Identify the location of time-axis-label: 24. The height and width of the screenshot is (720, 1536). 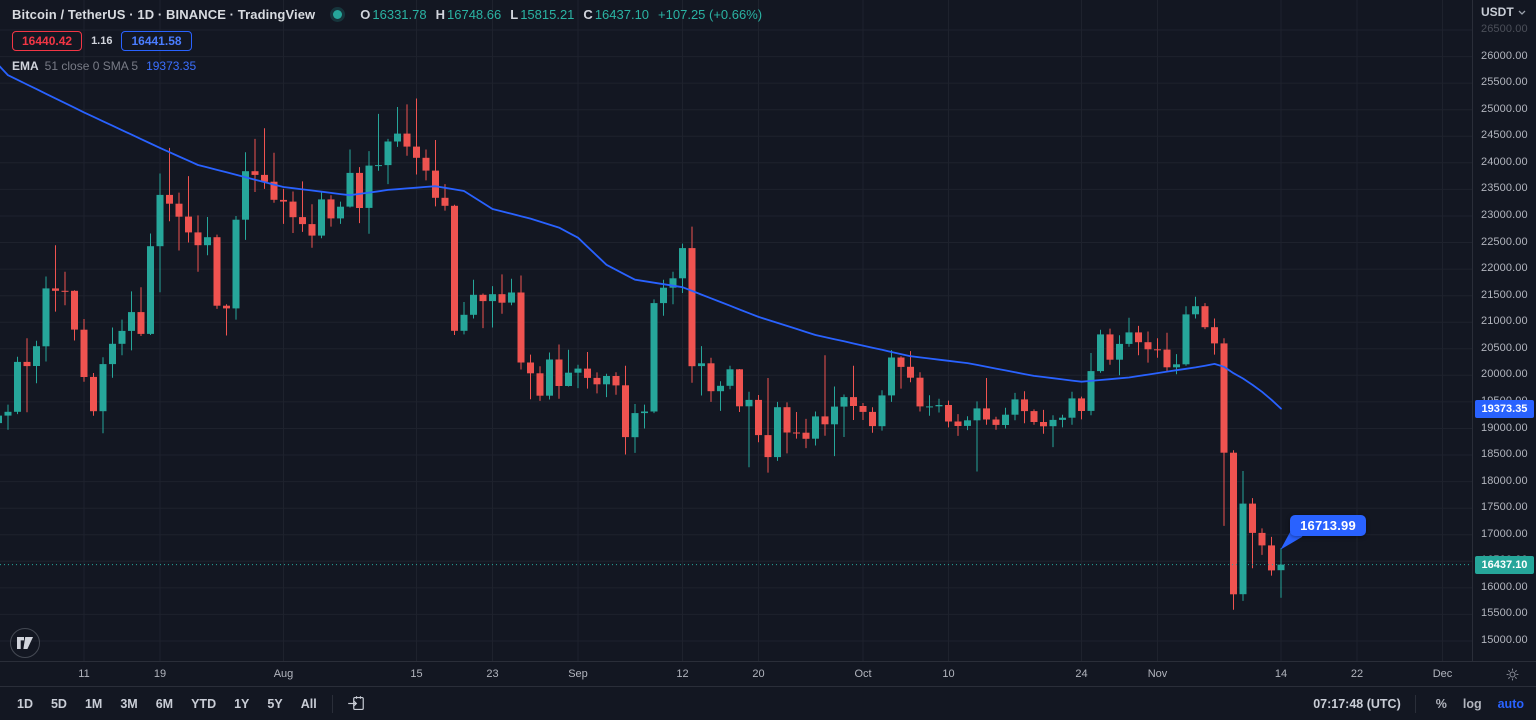
(1081, 674).